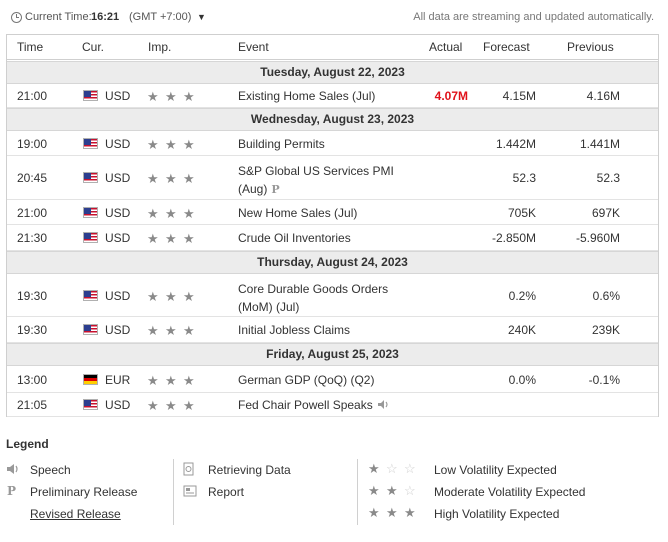 This screenshot has height=542, width=668. Describe the element at coordinates (313, 298) in the screenshot. I see `event-name-cell: Core Durable Goods Orders (MoM) (Jul)` at that location.